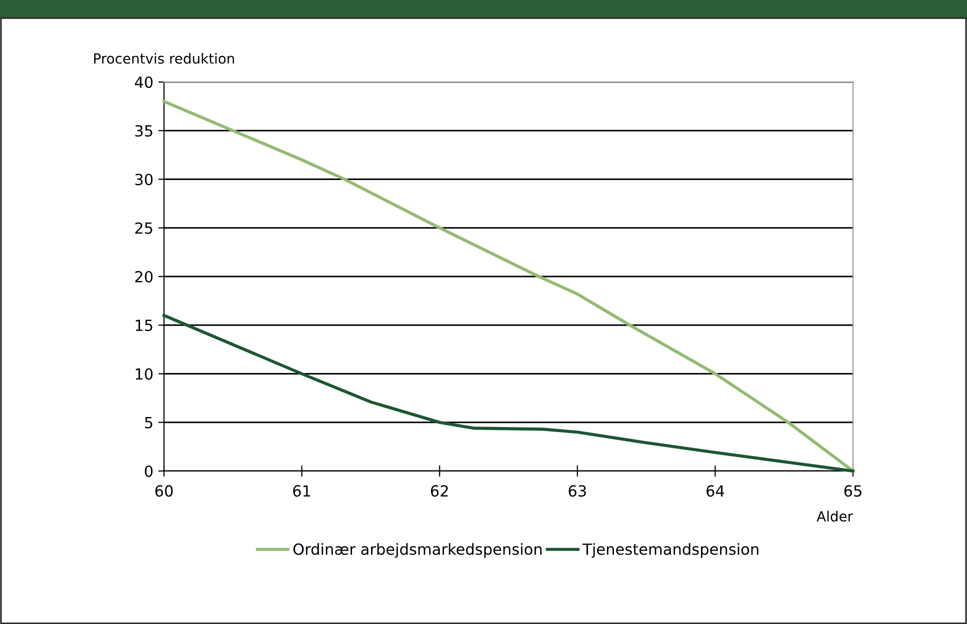 This screenshot has height=624, width=967. What do you see at coordinates (439, 491) in the screenshot?
I see `x-tick-label: 62` at bounding box center [439, 491].